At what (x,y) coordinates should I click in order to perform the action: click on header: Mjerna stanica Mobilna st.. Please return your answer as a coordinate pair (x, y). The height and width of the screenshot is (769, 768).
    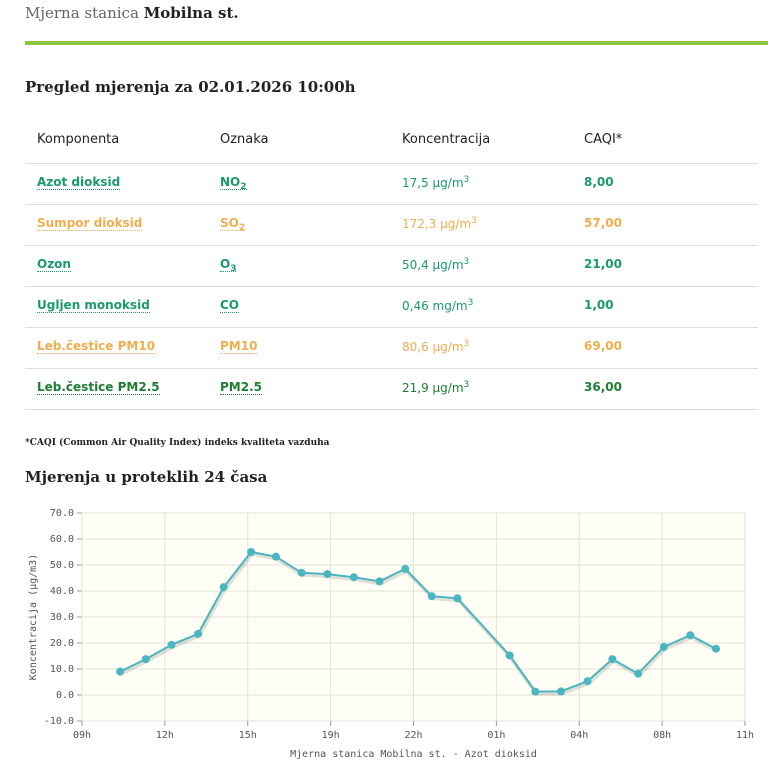
    Looking at the image, I should click on (132, 13).